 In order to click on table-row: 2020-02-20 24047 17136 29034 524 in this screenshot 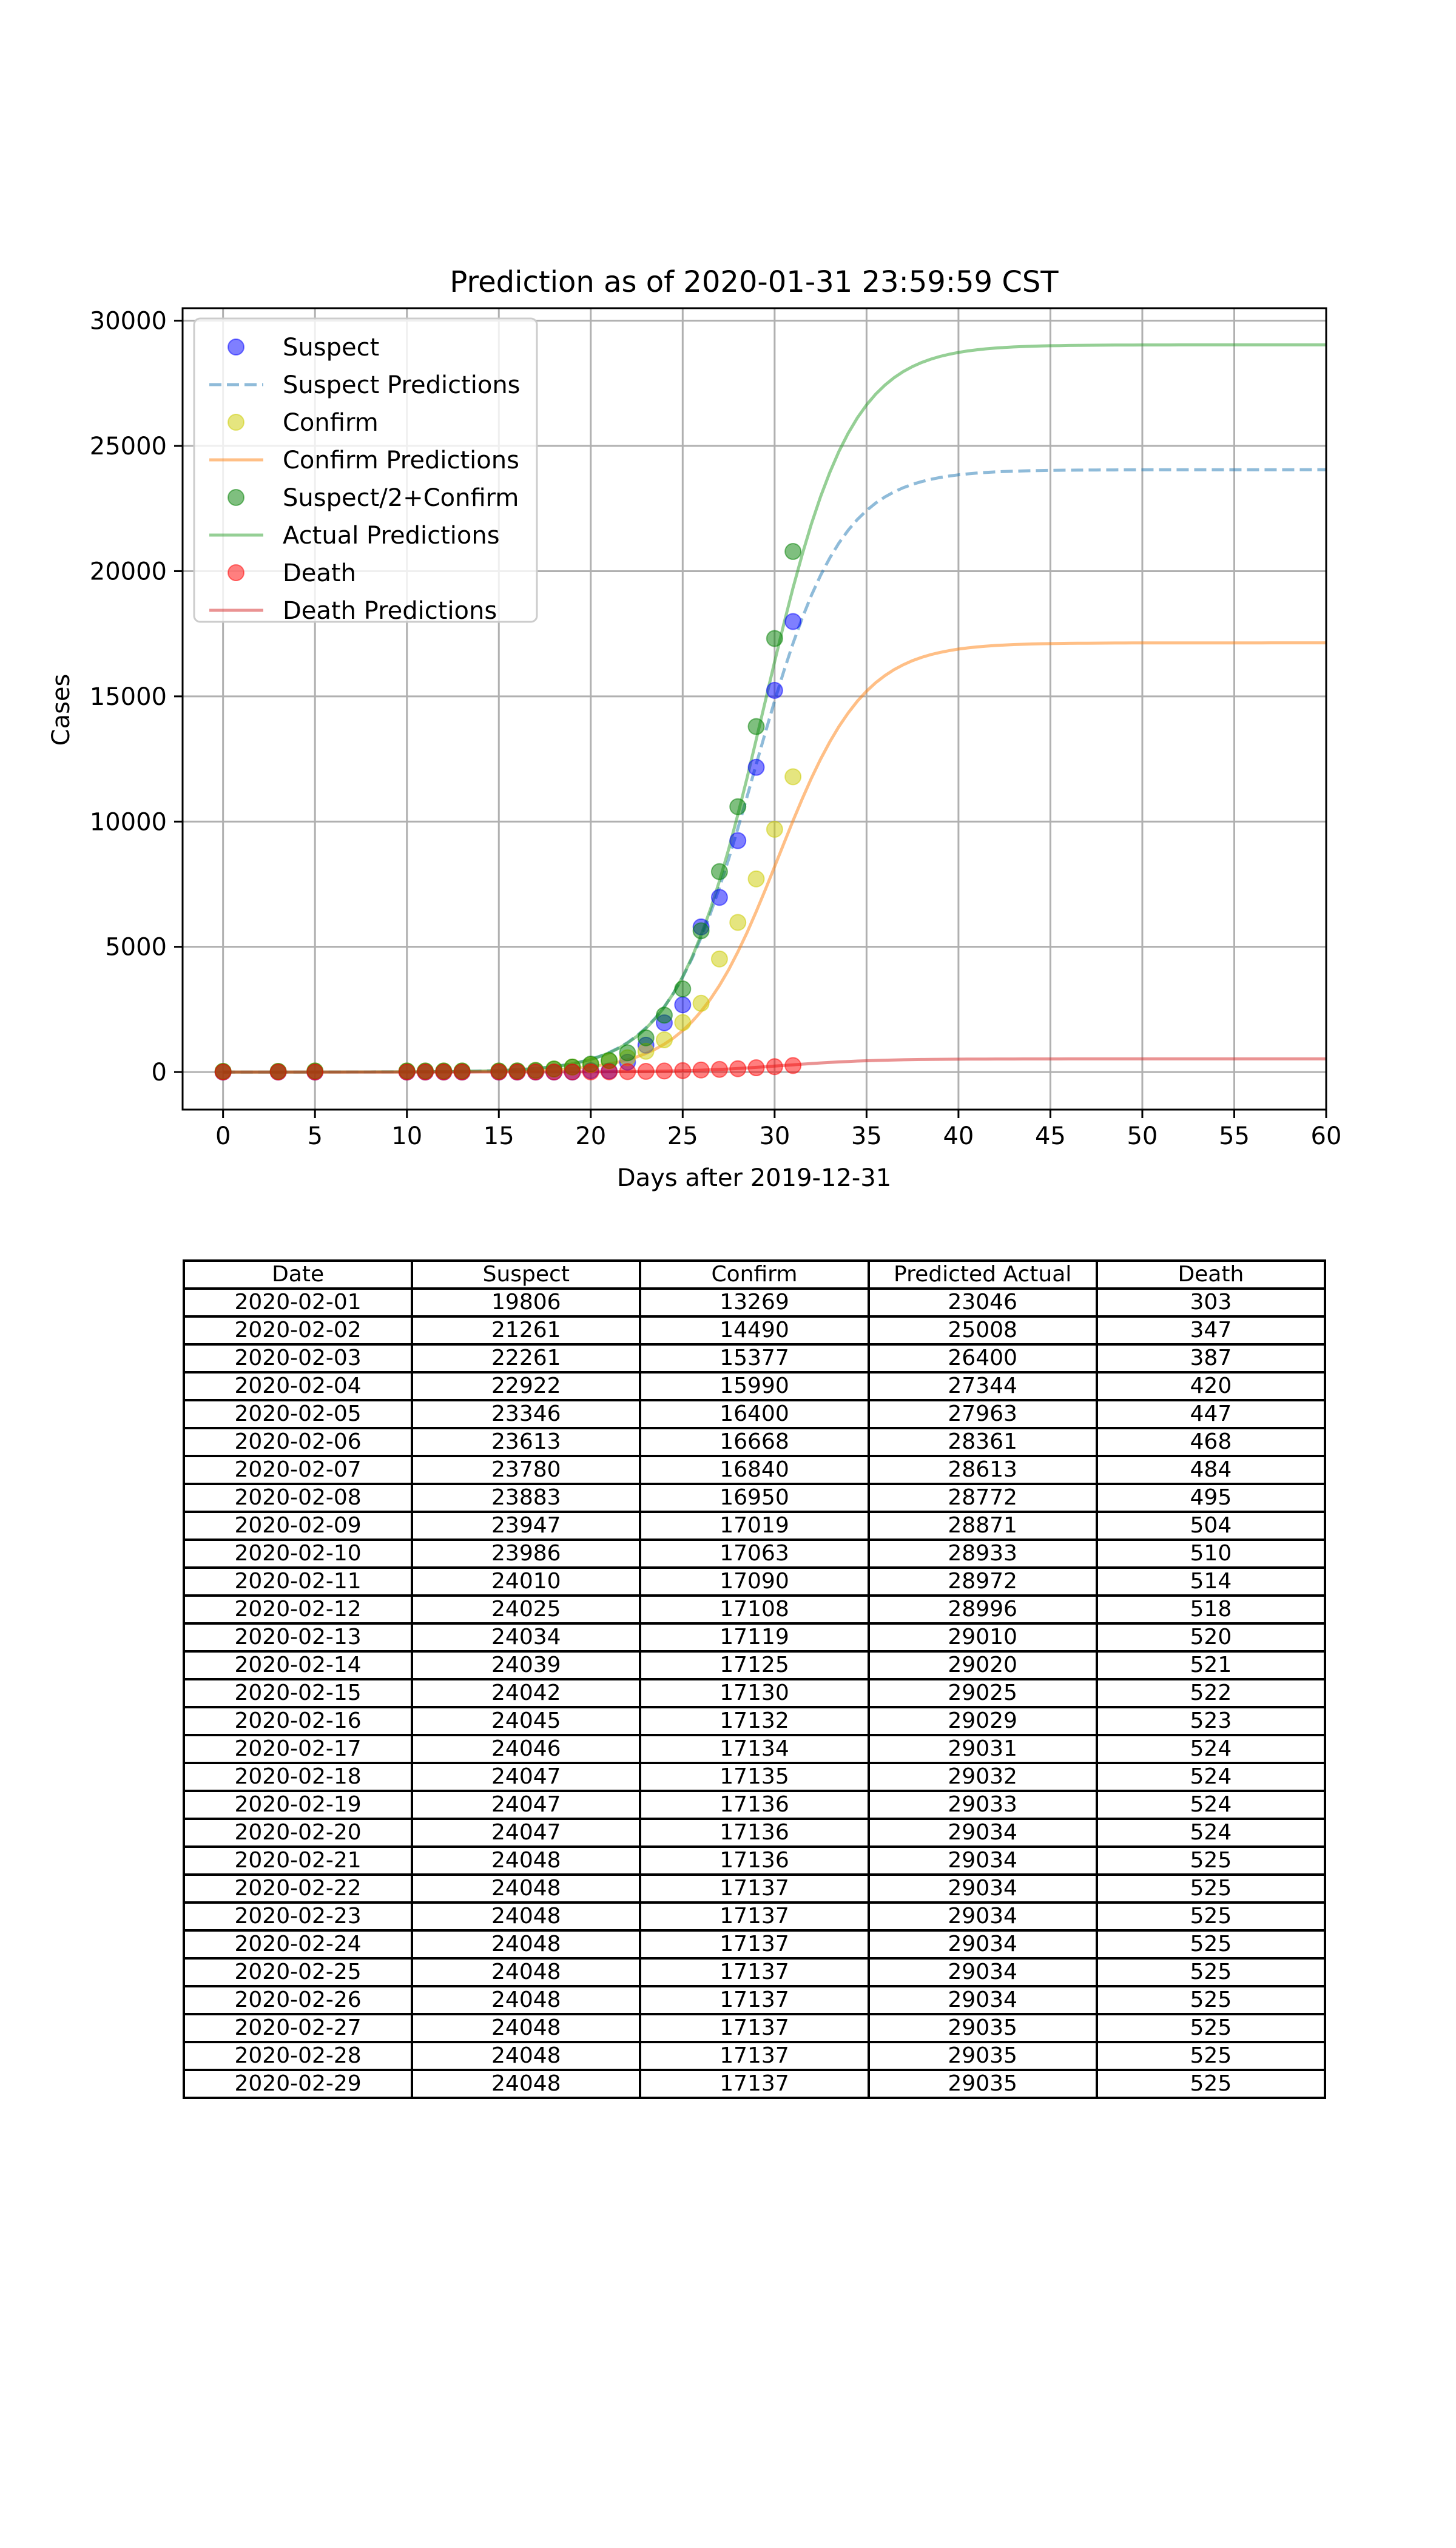, I will do `click(754, 1833)`.